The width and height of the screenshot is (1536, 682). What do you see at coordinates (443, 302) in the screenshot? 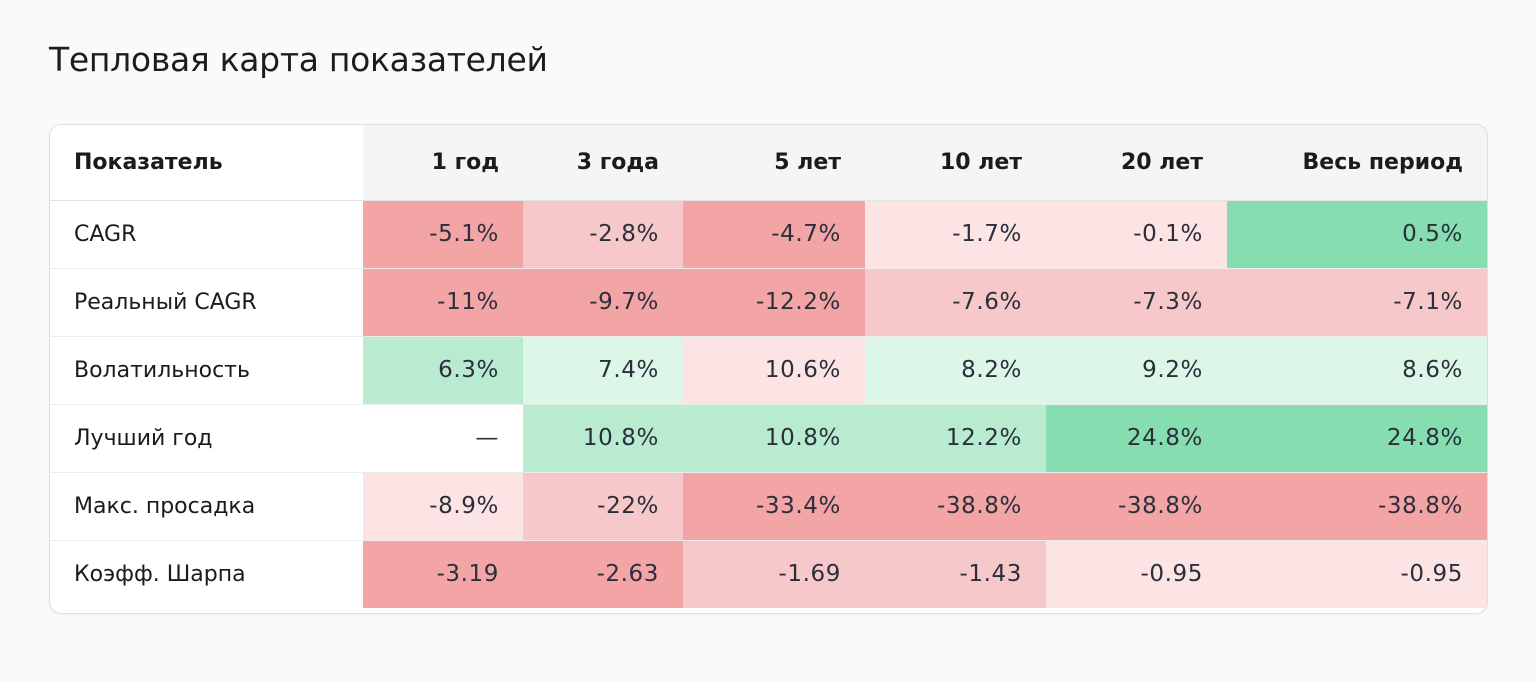
I see `heatmap-cell: -11%` at bounding box center [443, 302].